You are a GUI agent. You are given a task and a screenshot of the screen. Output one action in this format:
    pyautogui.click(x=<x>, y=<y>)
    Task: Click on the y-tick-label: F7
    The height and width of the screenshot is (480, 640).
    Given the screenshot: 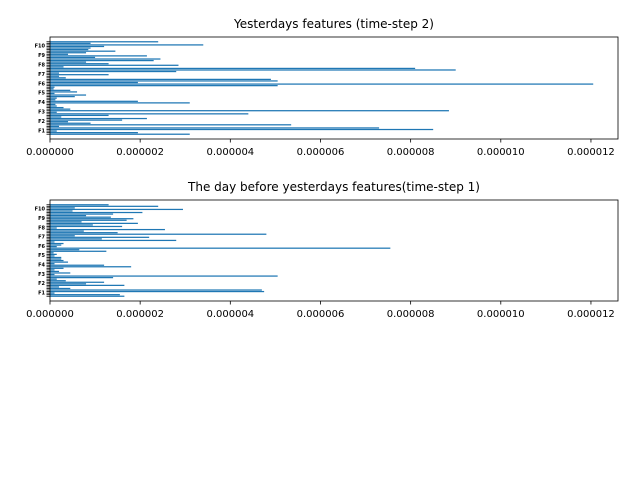 What is the action you would take?
    pyautogui.click(x=41, y=75)
    